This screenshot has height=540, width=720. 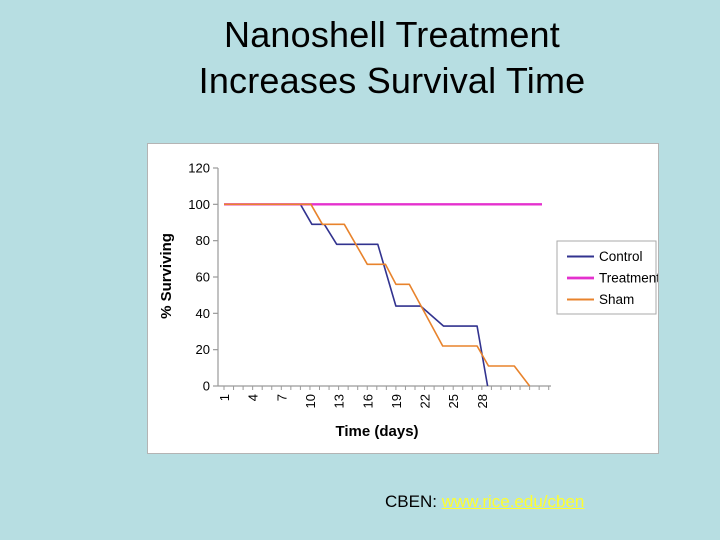 What do you see at coordinates (199, 168) in the screenshot?
I see `y-tick-label: 120` at bounding box center [199, 168].